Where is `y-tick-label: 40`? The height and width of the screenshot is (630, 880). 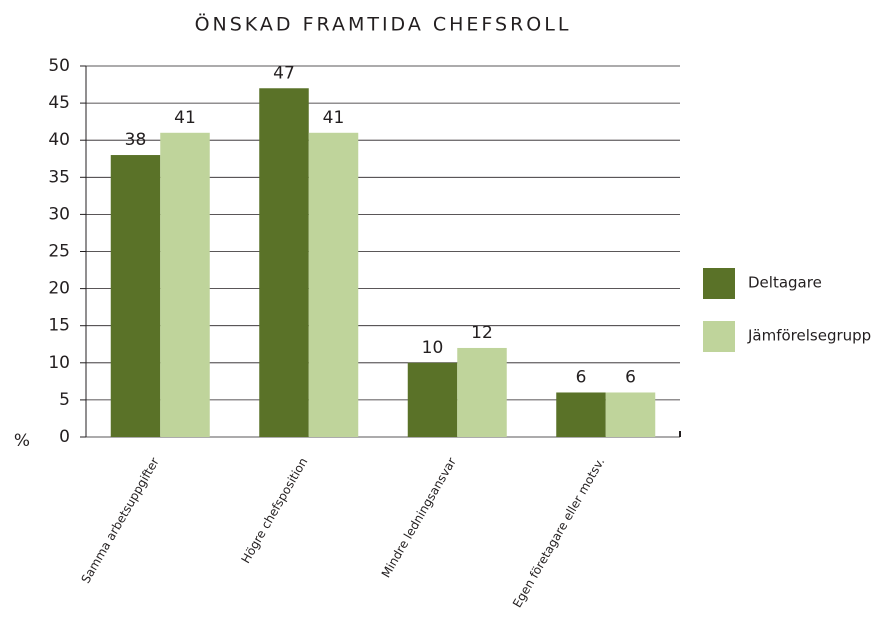
y-tick-label: 40 is located at coordinates (59, 140).